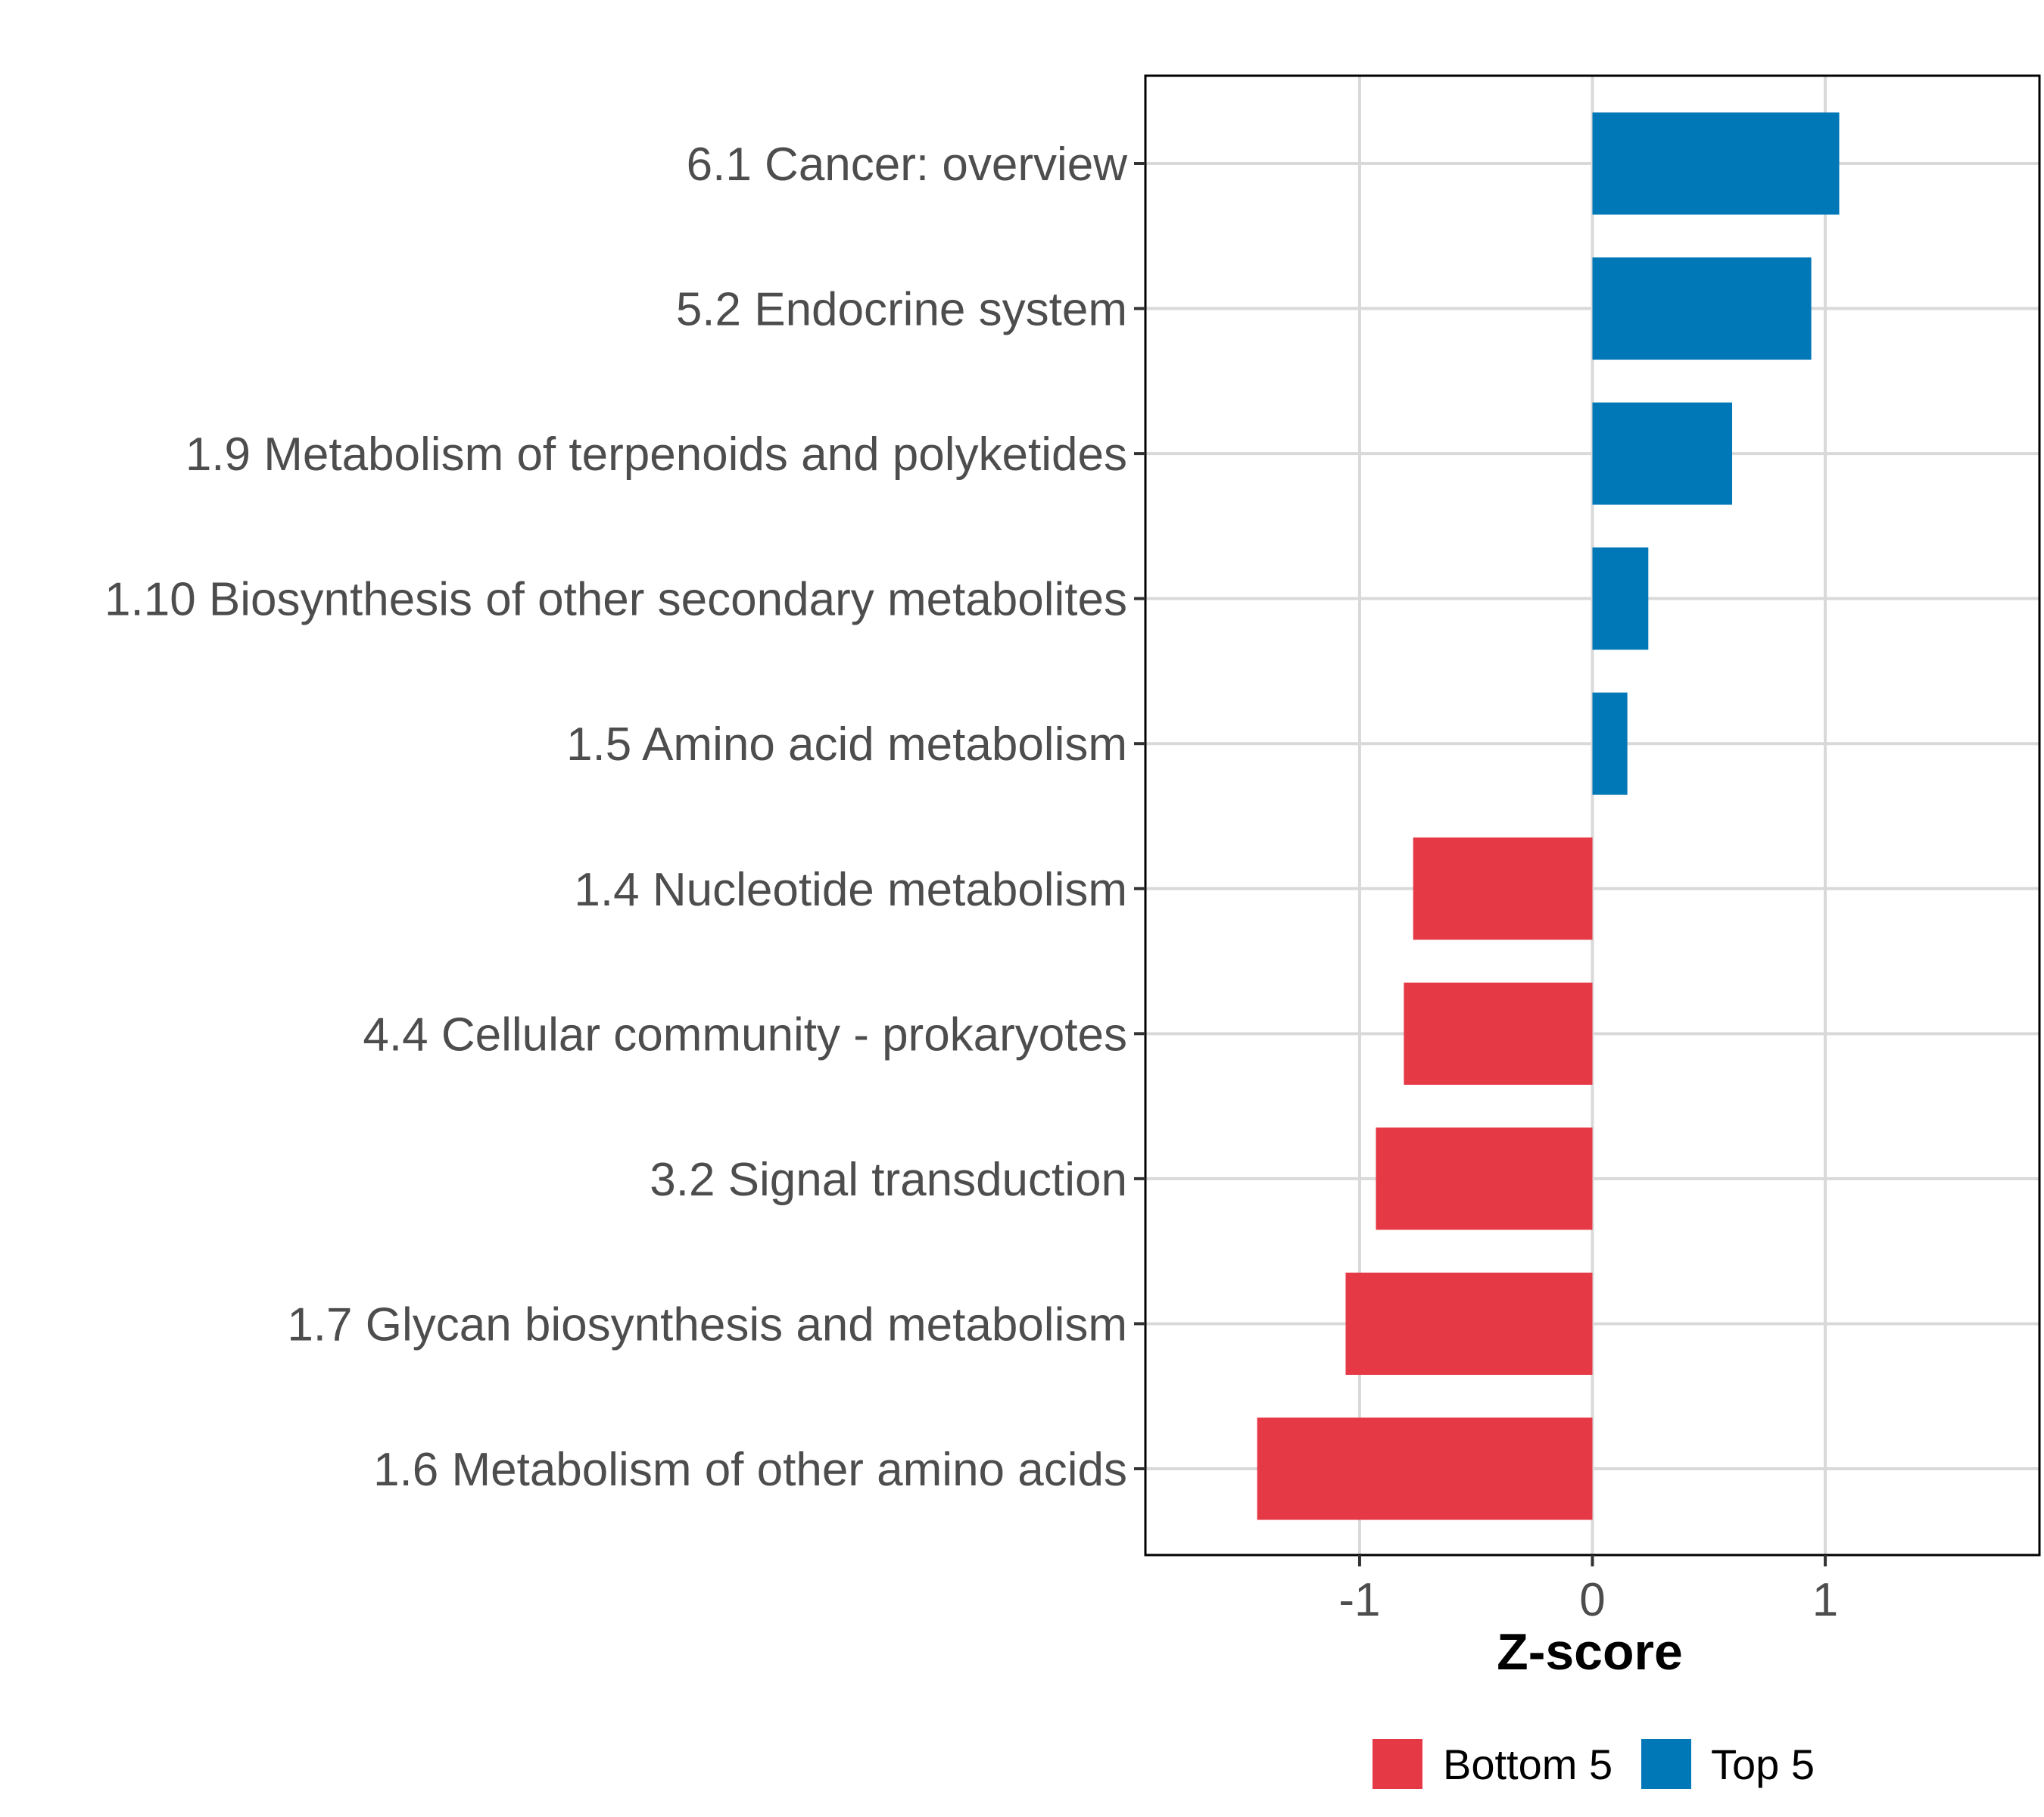  I want to click on x-tick-label: -1, so click(1359, 1600).